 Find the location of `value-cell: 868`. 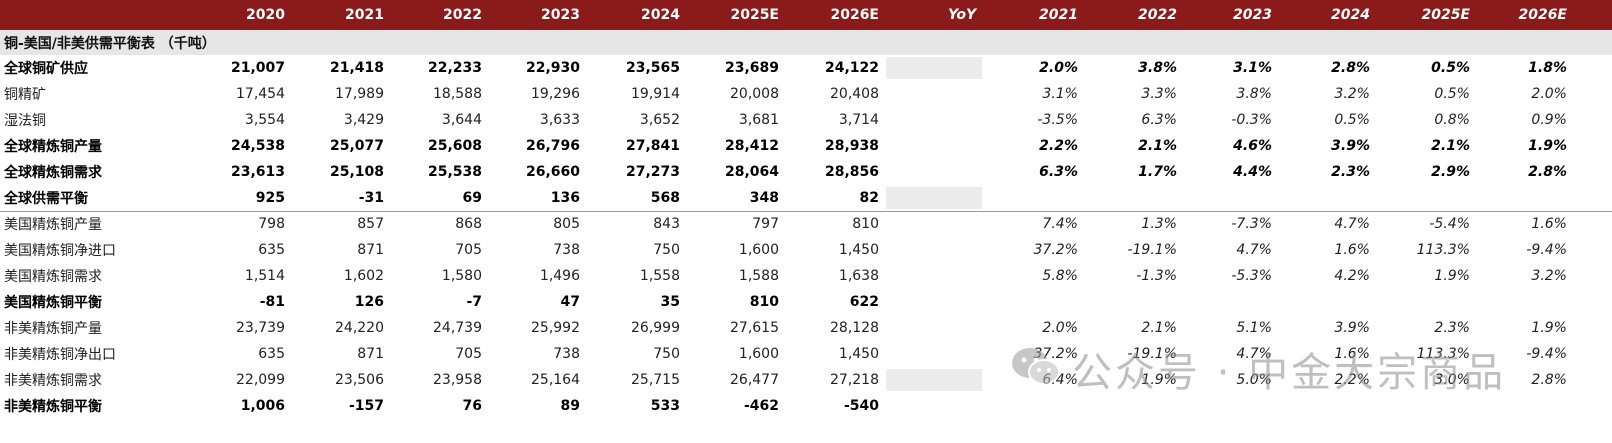

value-cell: 868 is located at coordinates (468, 224).